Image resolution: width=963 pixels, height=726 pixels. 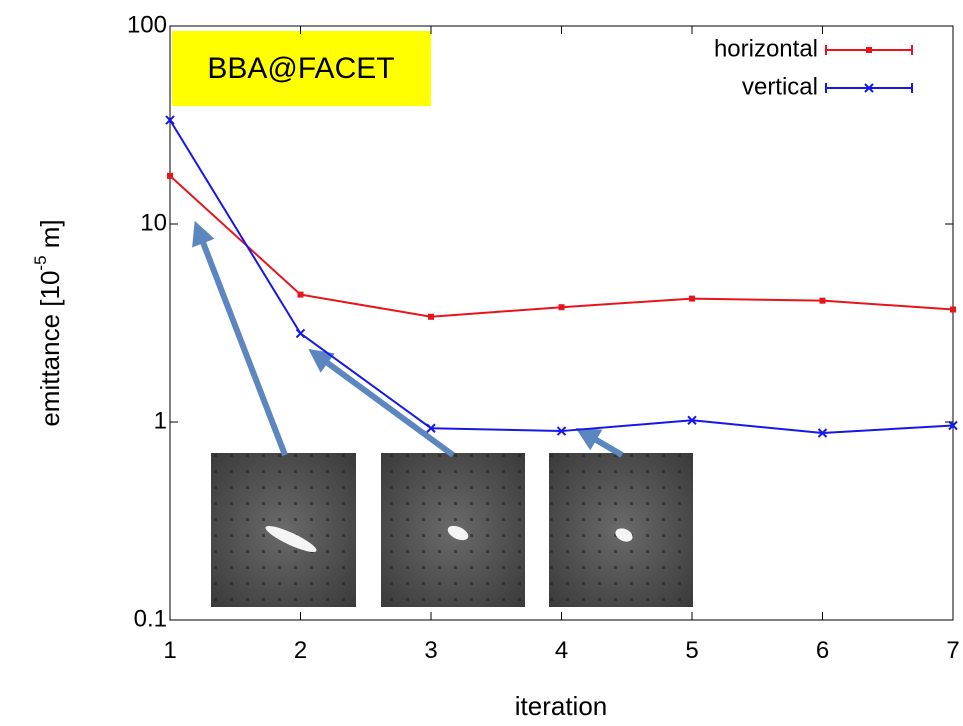 What do you see at coordinates (50, 237) in the screenshot?
I see `y-label-unit: m]` at bounding box center [50, 237].